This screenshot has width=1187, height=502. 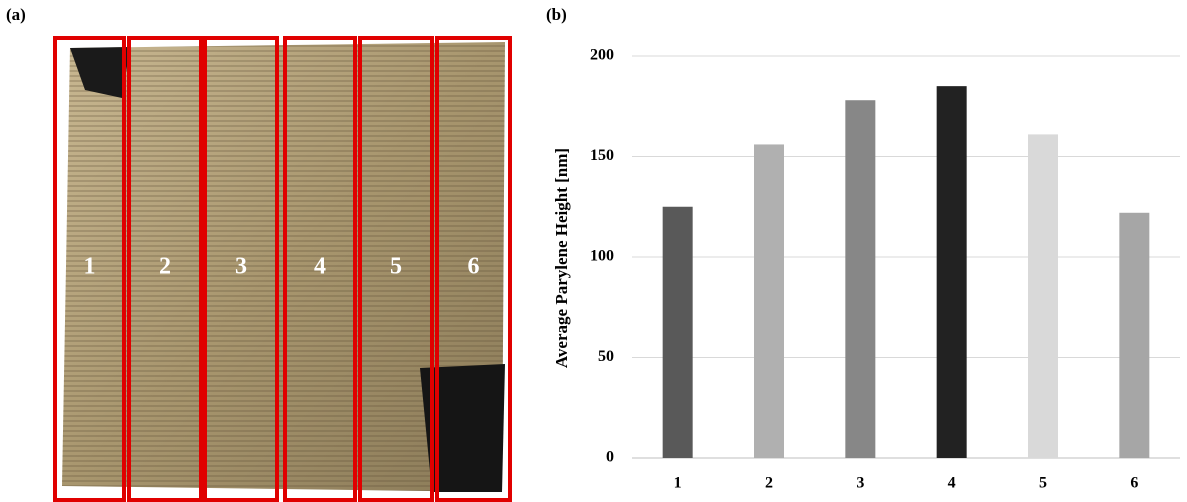 I want to click on region-label: 1, so click(x=90, y=267).